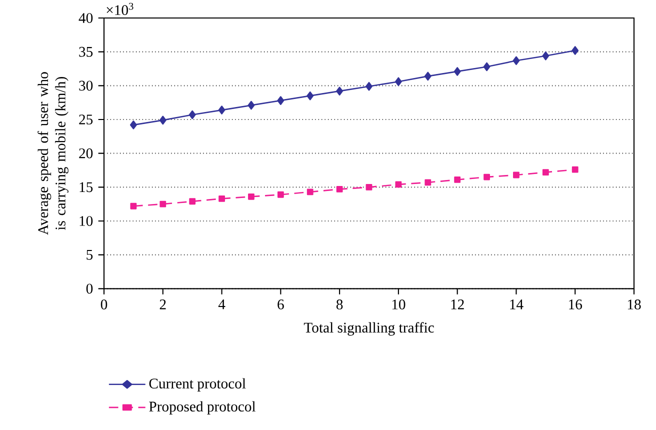 The width and height of the screenshot is (656, 430). What do you see at coordinates (222, 305) in the screenshot?
I see `x-tick-label: 4` at bounding box center [222, 305].